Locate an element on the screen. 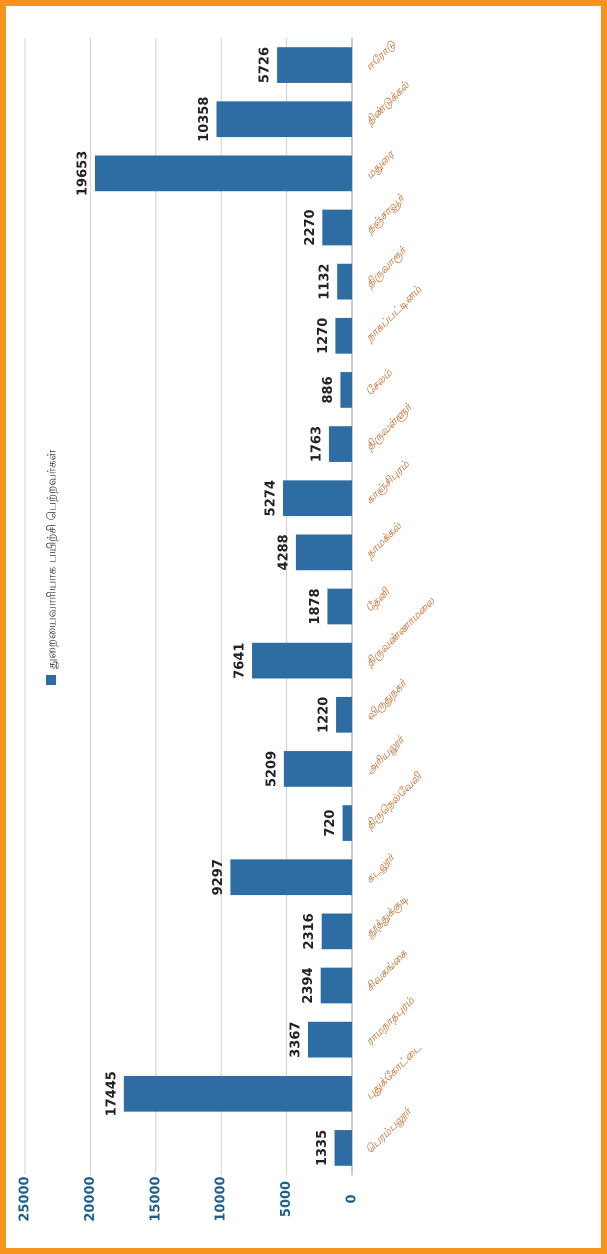 The image size is (607, 1254). value-label: 720 is located at coordinates (330, 823).